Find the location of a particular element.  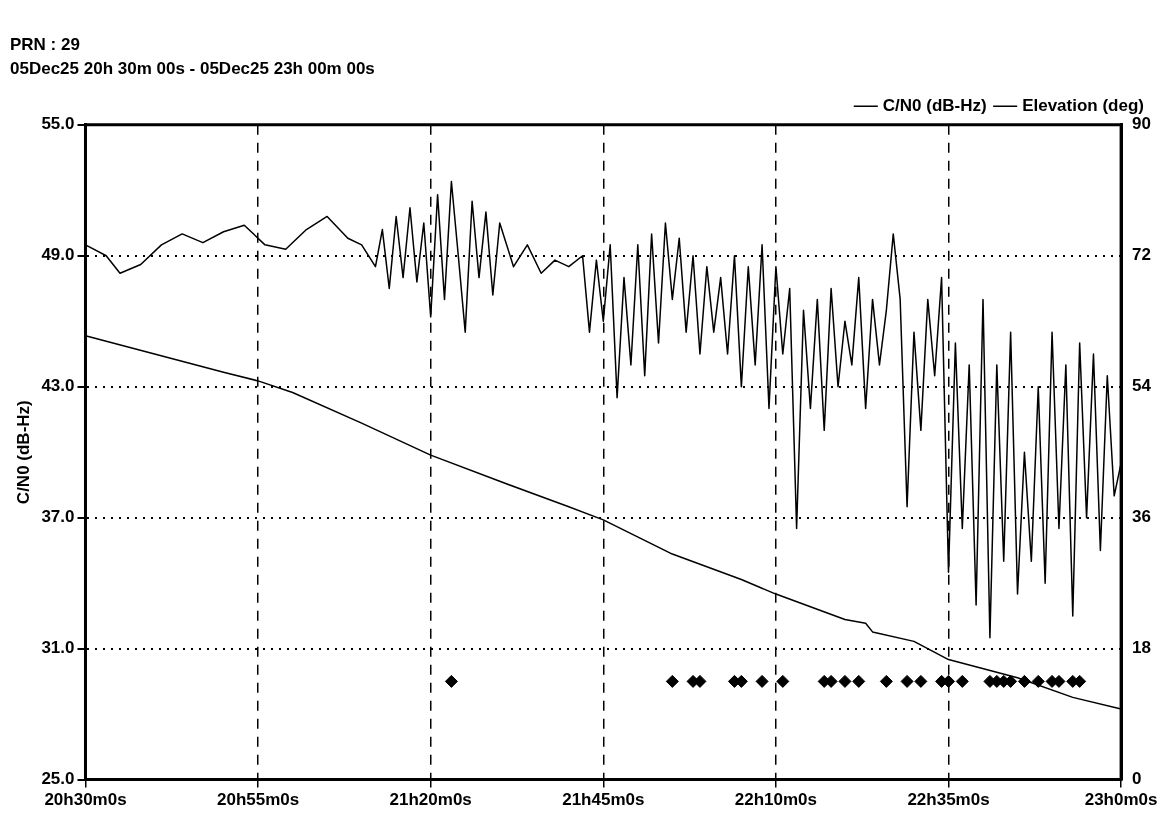

y-tick-label: 43.0 is located at coordinates (58, 386).